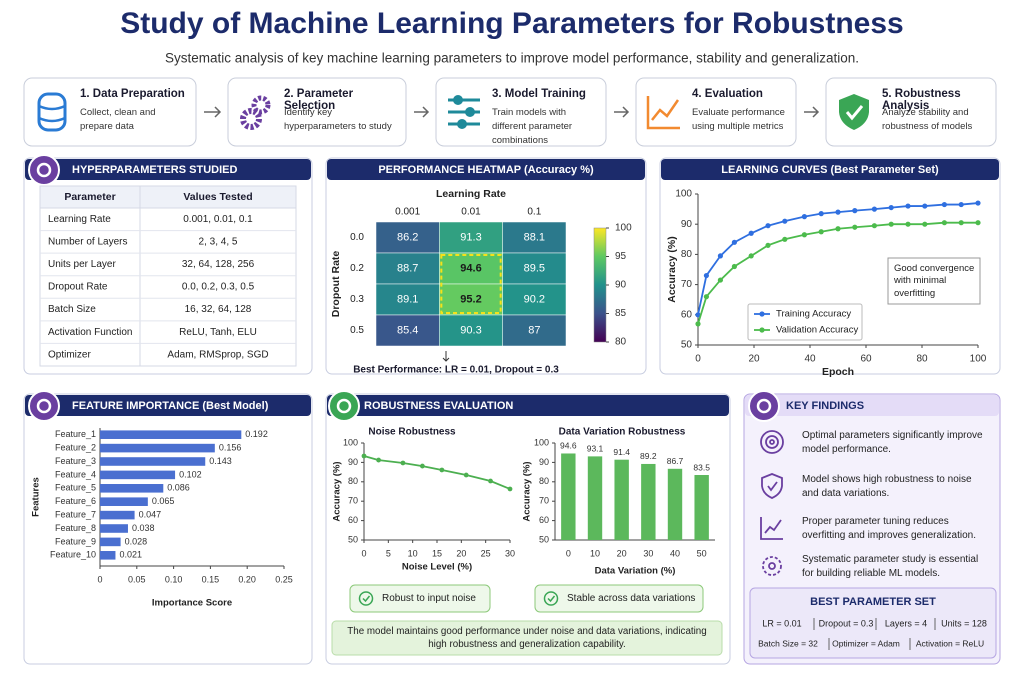 Image resolution: width=1024 pixels, height=683 pixels. I want to click on value-label: 94.6, so click(568, 446).